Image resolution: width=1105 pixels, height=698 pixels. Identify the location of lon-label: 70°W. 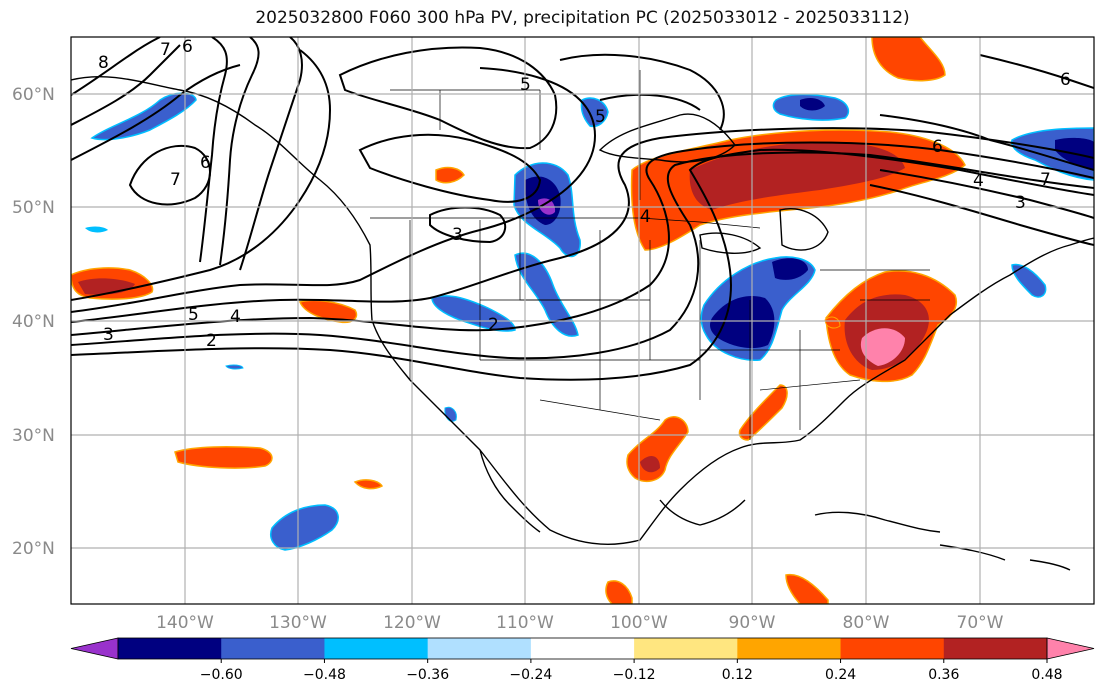
(980, 623).